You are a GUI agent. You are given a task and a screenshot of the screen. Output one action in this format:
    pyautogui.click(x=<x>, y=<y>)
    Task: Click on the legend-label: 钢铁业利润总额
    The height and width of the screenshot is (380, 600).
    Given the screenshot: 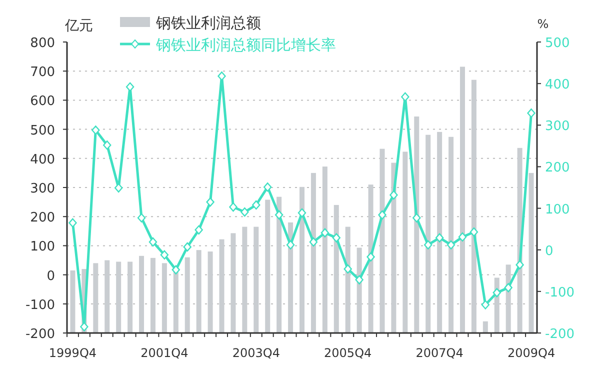 What is the action you would take?
    pyautogui.click(x=208, y=23)
    